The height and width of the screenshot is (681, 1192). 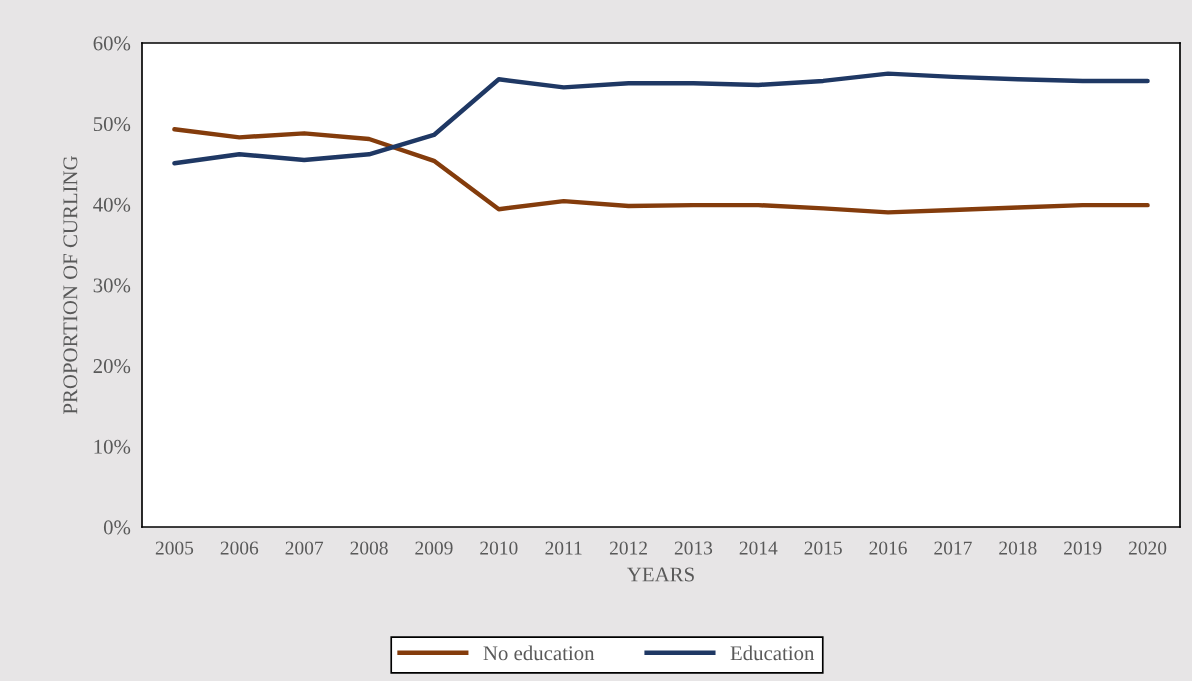 I want to click on y-axis-title: PROPORTION OF CURLING, so click(x=70, y=285).